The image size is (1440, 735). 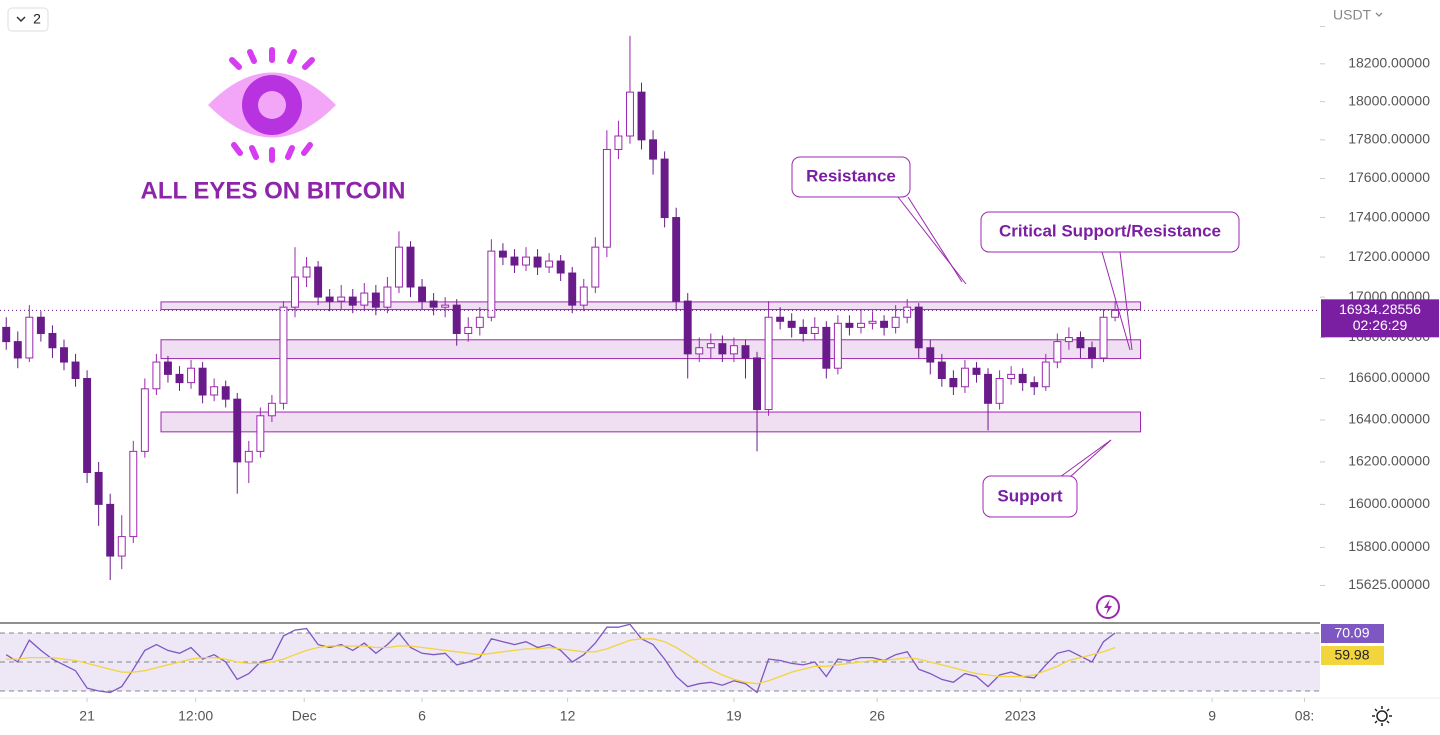 What do you see at coordinates (1389, 377) in the screenshot?
I see `y-tick-label: 16600.00000` at bounding box center [1389, 377].